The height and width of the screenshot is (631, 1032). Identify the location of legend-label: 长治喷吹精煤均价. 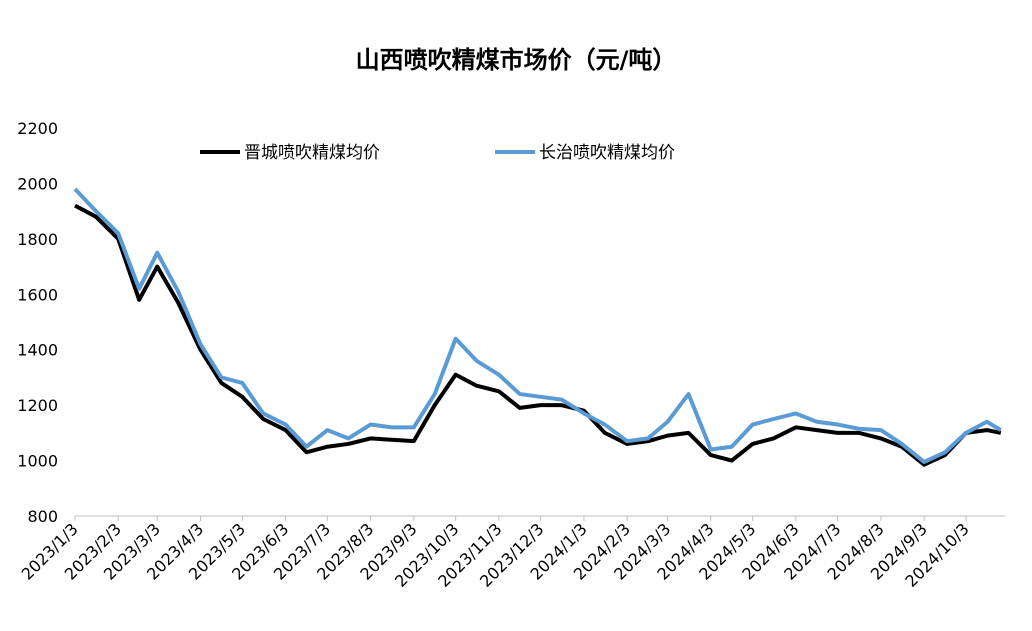
(607, 153).